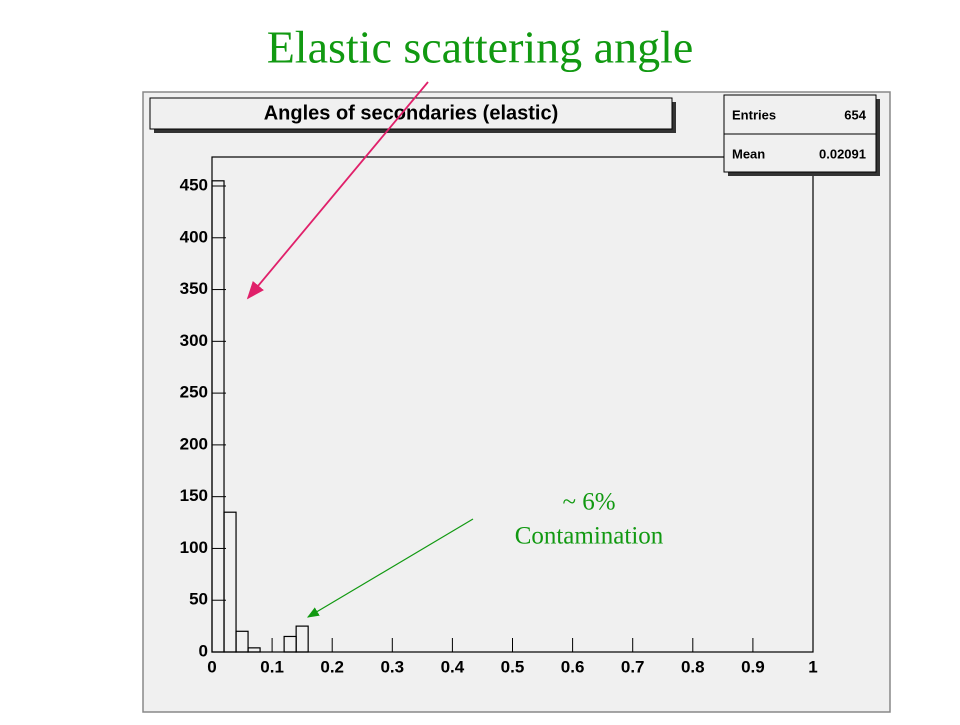  Describe the element at coordinates (693, 666) in the screenshot. I see `x-tick-label: 0.8` at that location.